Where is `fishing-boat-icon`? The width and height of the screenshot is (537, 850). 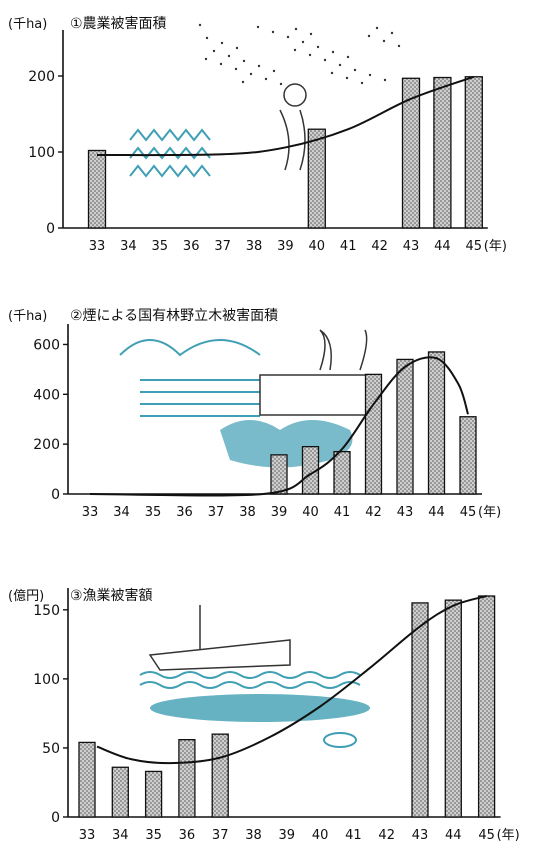
fishing-boat-icon is located at coordinates (254, 676).